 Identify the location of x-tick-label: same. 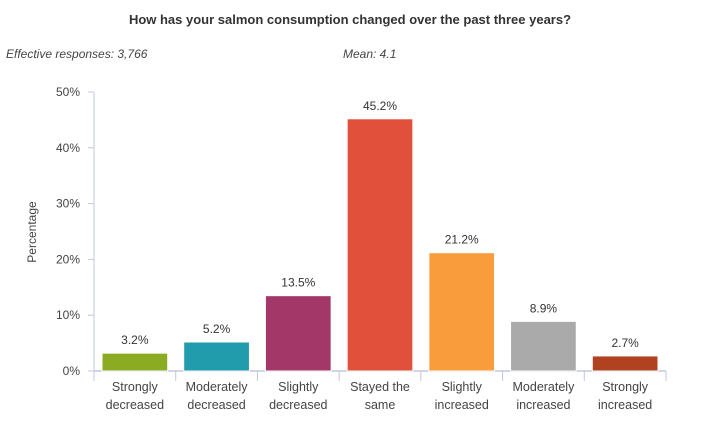
(380, 405).